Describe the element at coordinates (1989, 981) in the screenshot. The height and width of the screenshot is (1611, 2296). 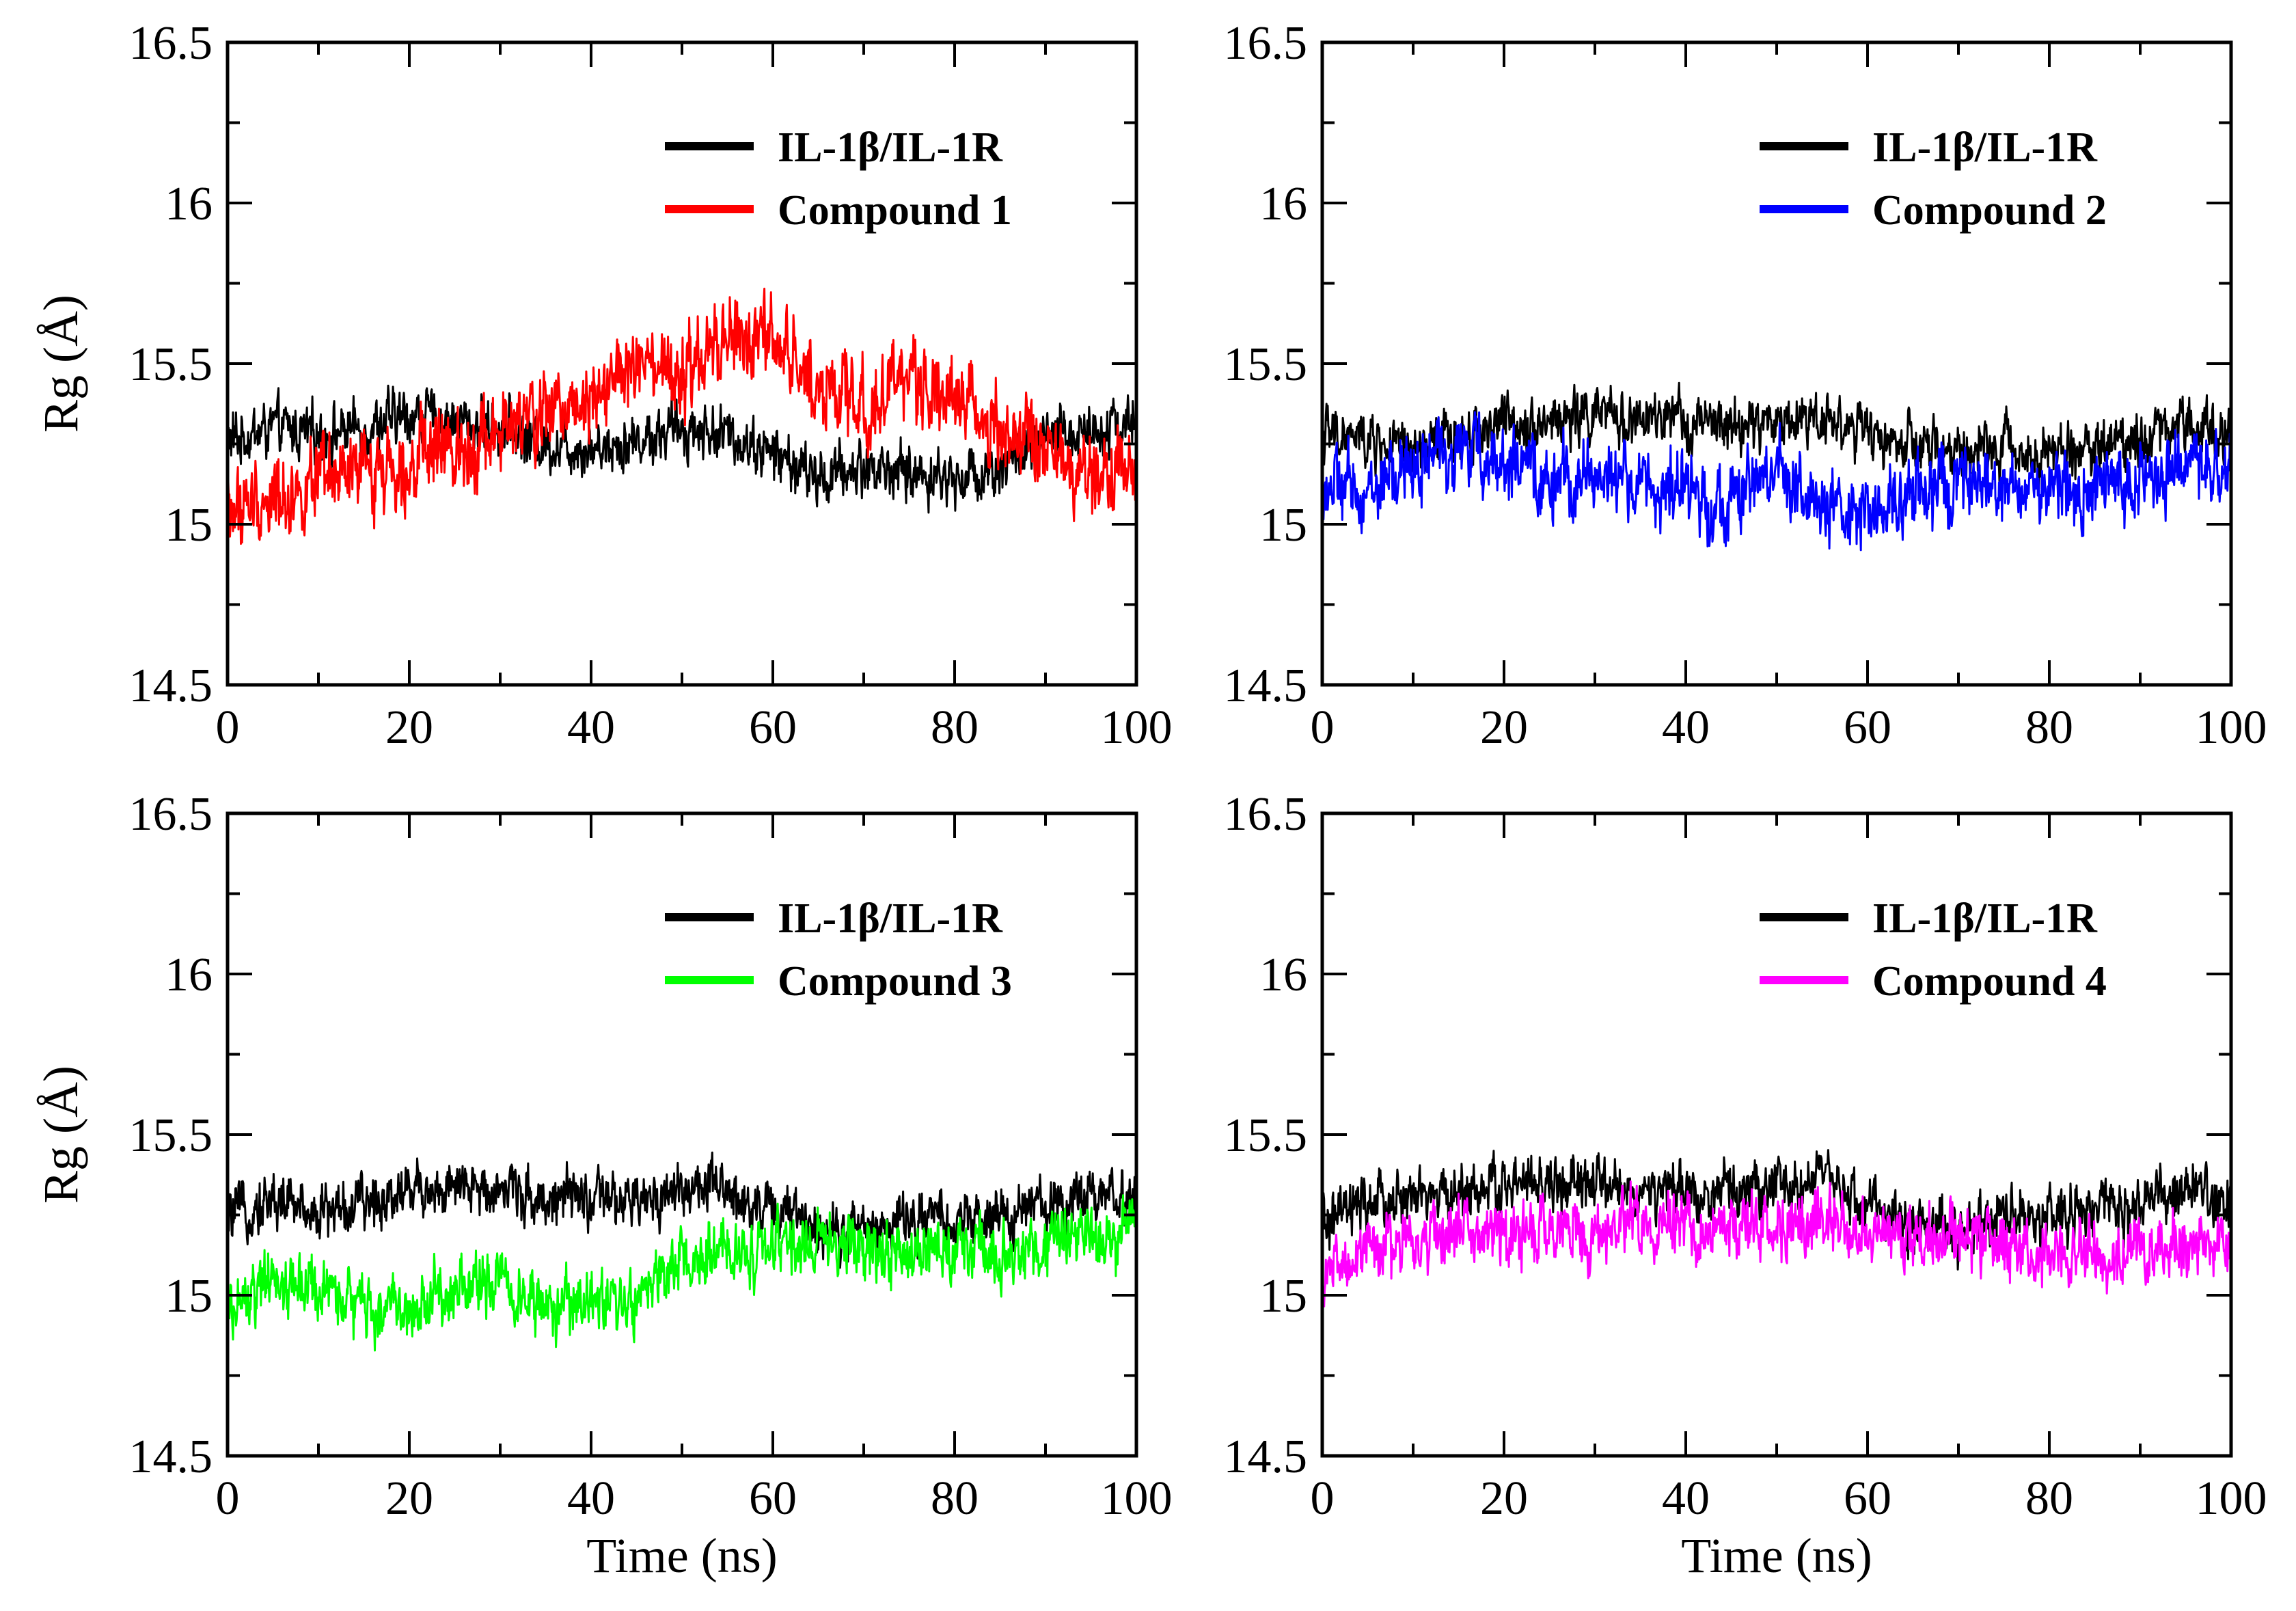
I see `legend-label-2: Compound 4` at that location.